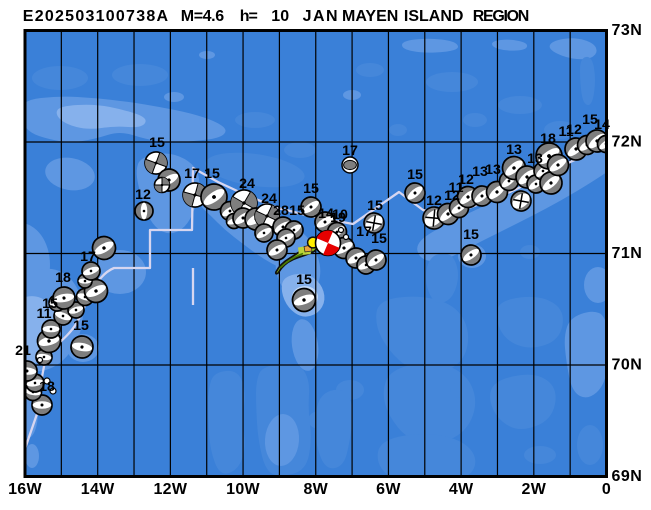 Image resolution: width=651 pixels, height=510 pixels. Describe the element at coordinates (370, 16) in the screenshot. I see `svg-text: MAYEN` at that location.